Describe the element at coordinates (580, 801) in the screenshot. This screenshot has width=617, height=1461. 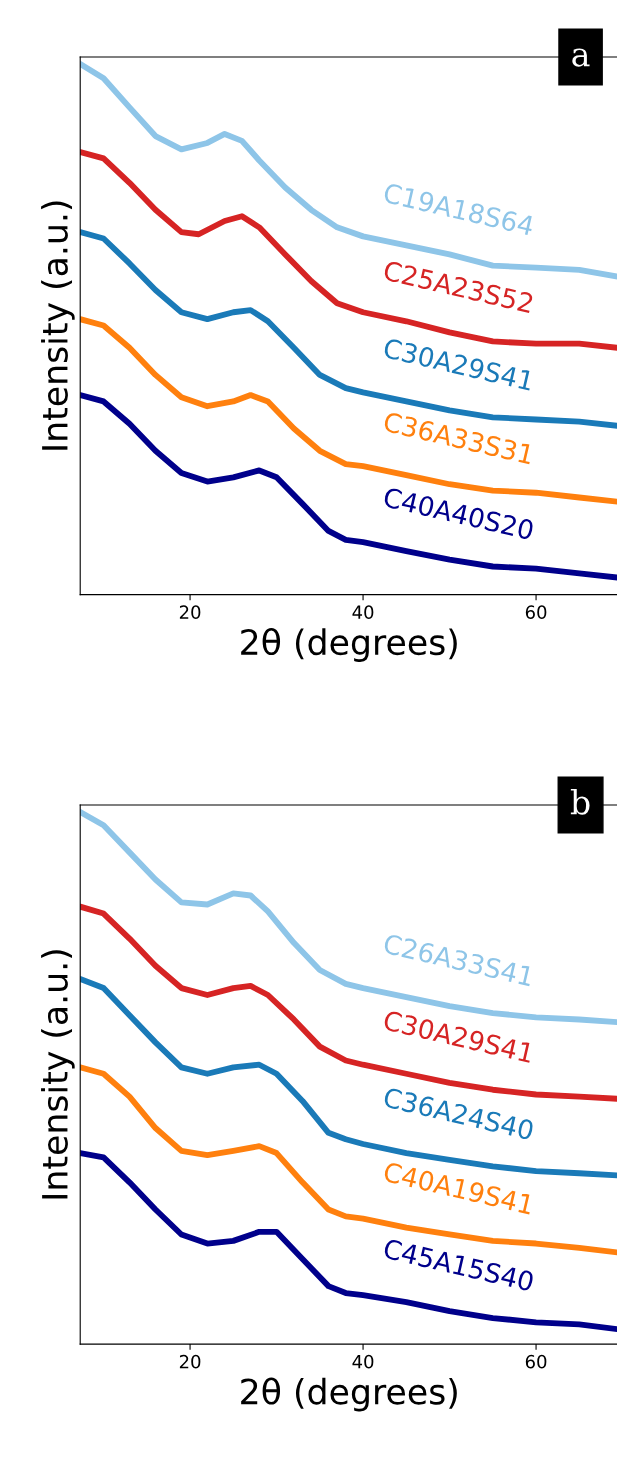
I see `annotation: b` at that location.